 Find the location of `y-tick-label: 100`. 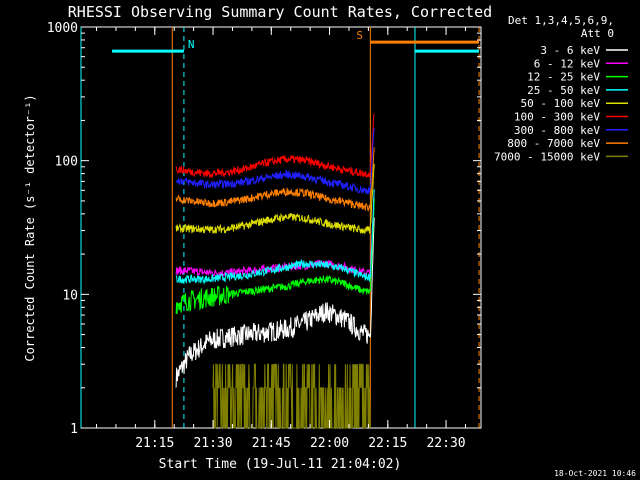

y-tick-label: 100 is located at coordinates (66, 162).